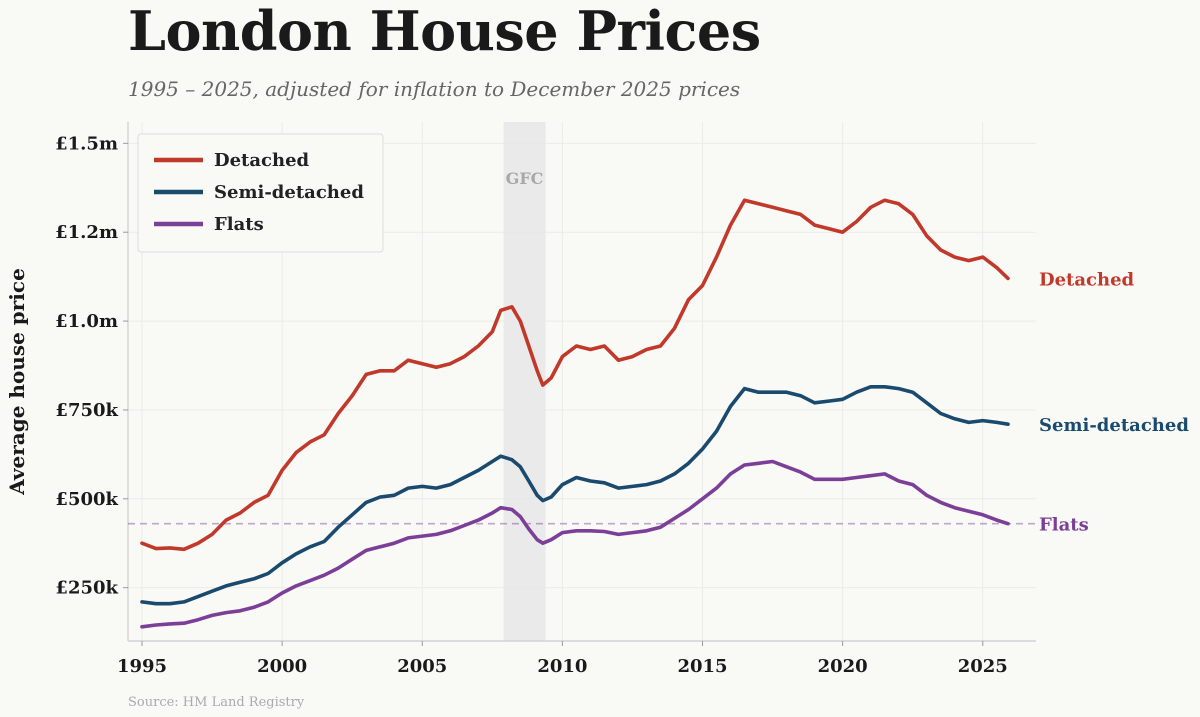 Image resolution: width=1200 pixels, height=717 pixels. Describe the element at coordinates (1114, 425) in the screenshot. I see `end-label-semi-detached: Semi-detached` at that location.